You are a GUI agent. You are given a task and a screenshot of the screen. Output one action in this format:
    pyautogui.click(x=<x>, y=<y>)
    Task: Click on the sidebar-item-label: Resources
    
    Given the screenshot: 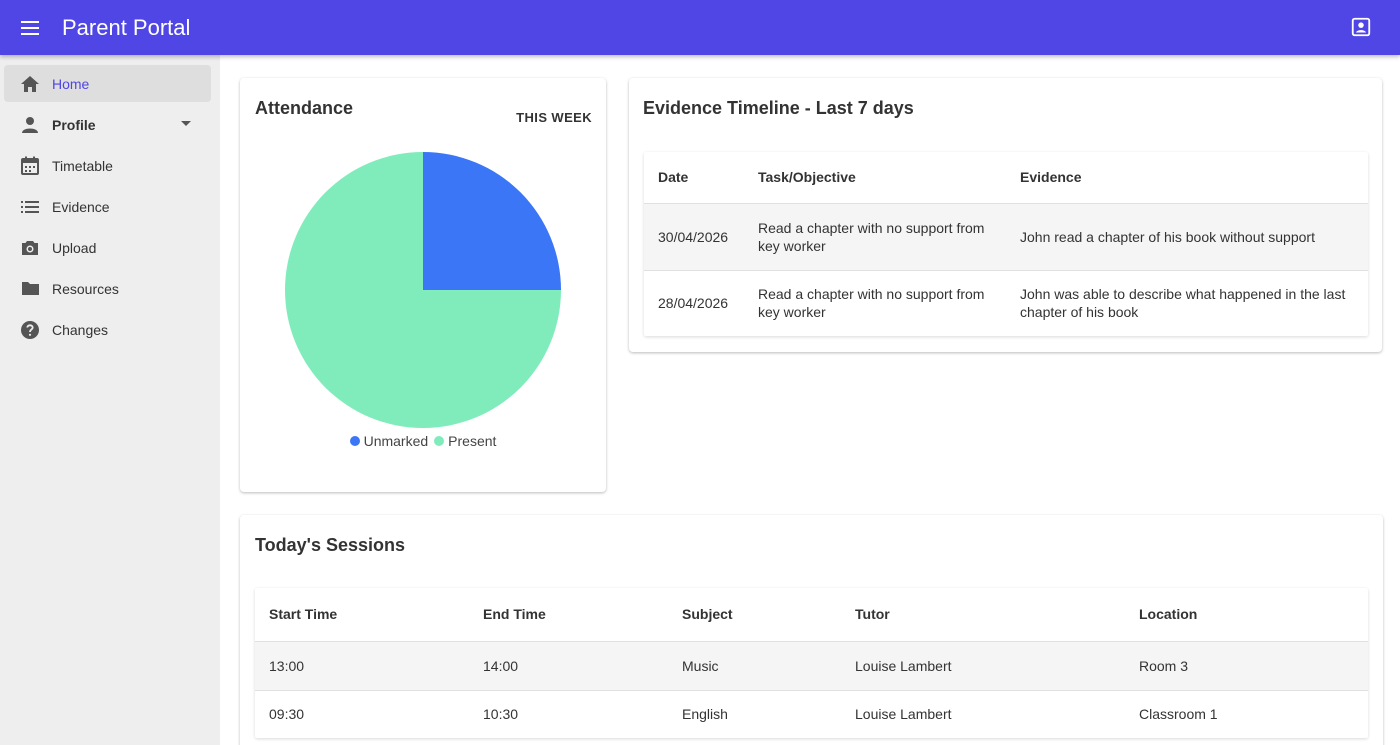 What is the action you would take?
    pyautogui.click(x=85, y=288)
    